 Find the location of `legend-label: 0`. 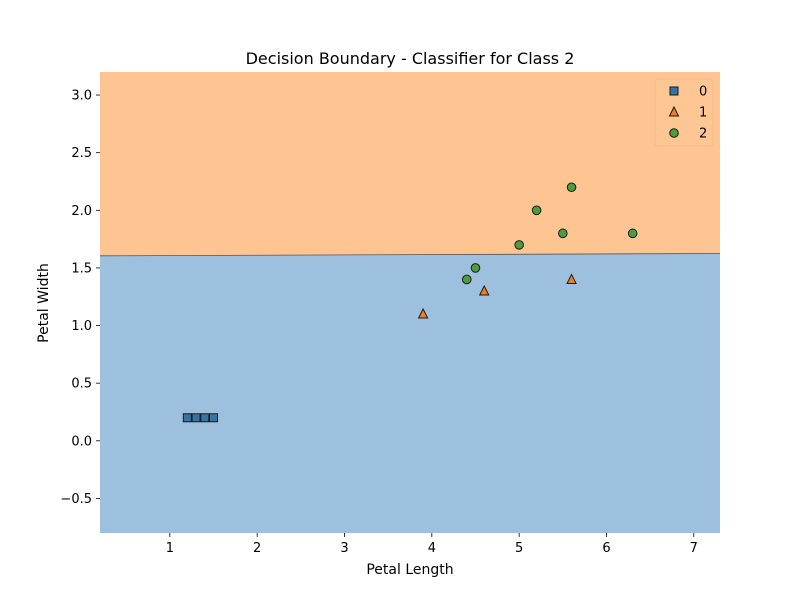

legend-label: 0 is located at coordinates (703, 92).